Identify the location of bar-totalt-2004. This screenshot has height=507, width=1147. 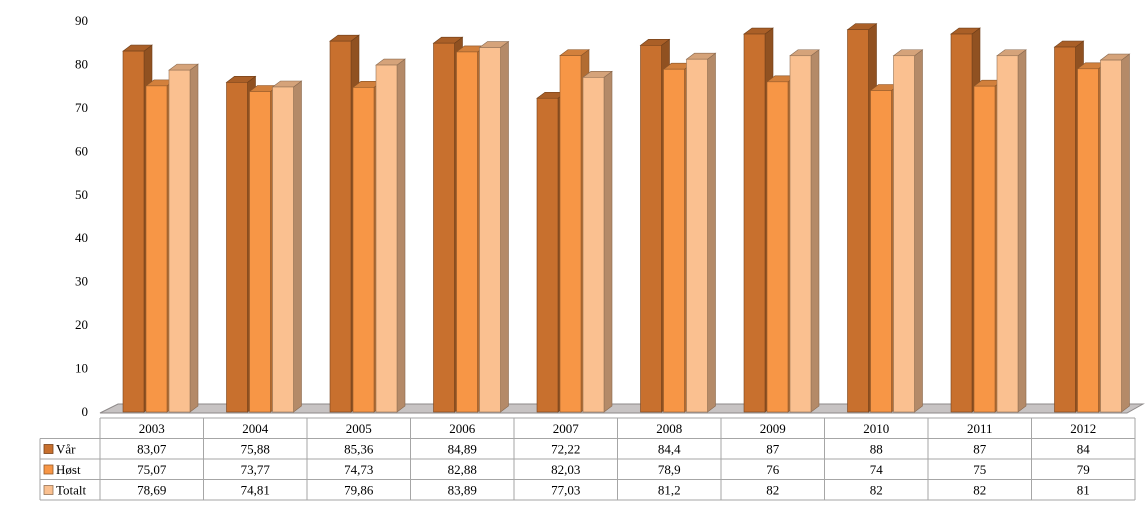
(287, 246).